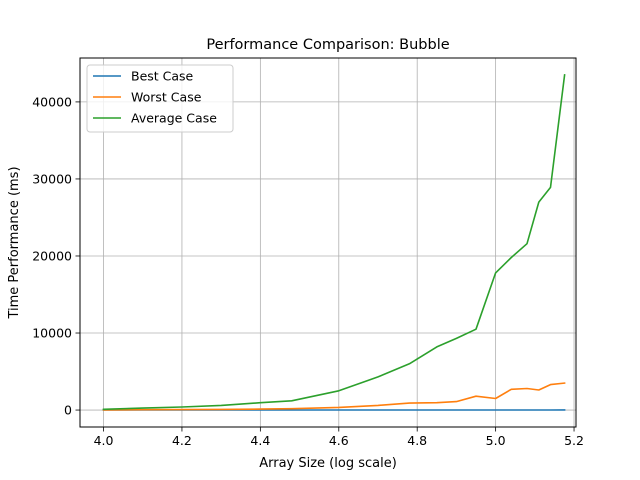  Describe the element at coordinates (327, 45) in the screenshot. I see `chart-title: Performance Comparison: Bubble` at that location.